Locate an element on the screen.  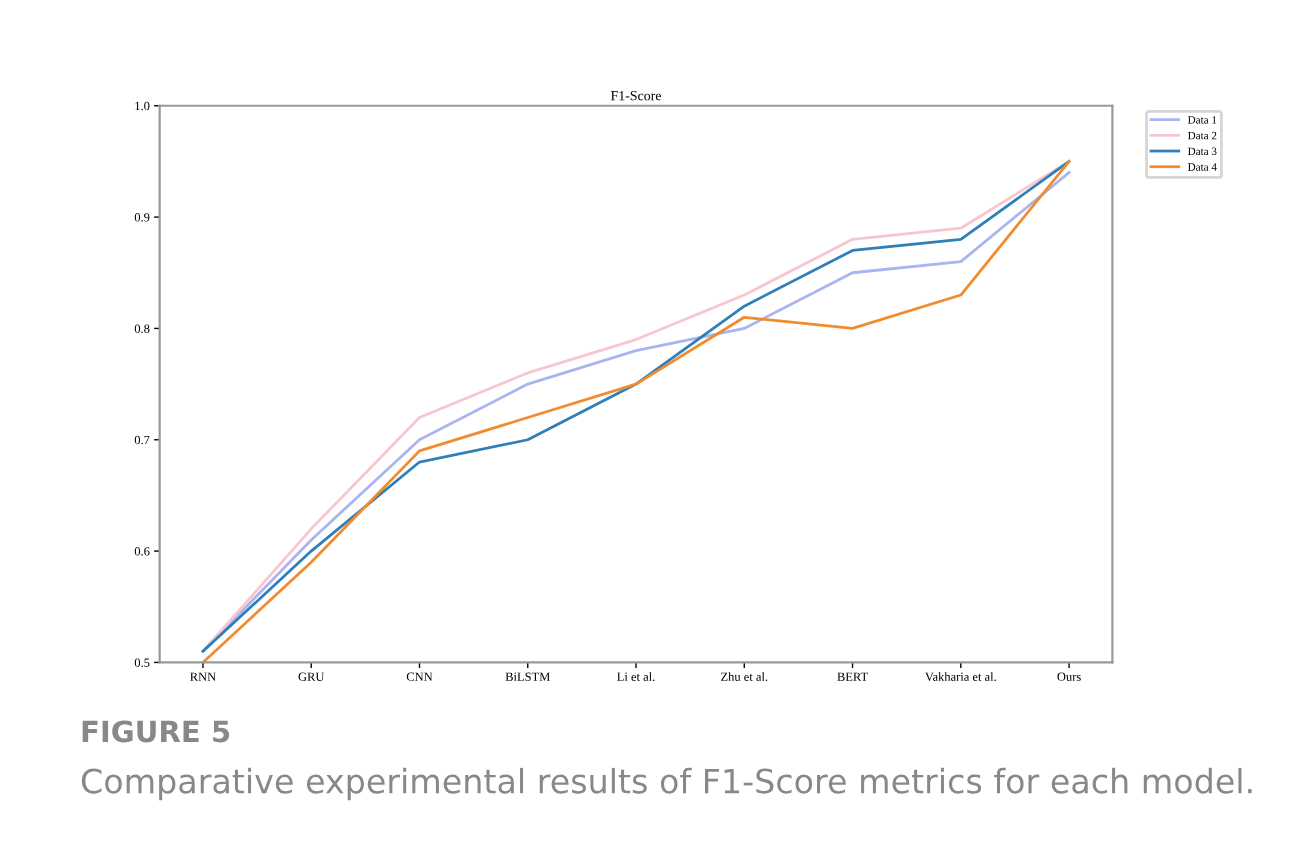
text: Comparative experimental results of F1-Score metrics for each model. is located at coordinates (666, 784).